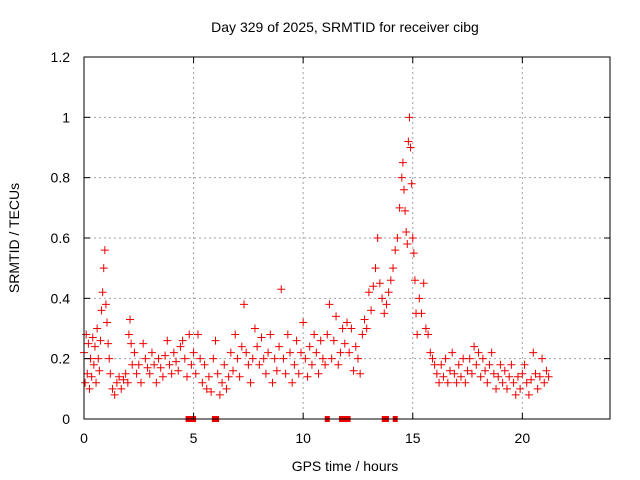  I want to click on y-tick-label: 1, so click(66, 117).